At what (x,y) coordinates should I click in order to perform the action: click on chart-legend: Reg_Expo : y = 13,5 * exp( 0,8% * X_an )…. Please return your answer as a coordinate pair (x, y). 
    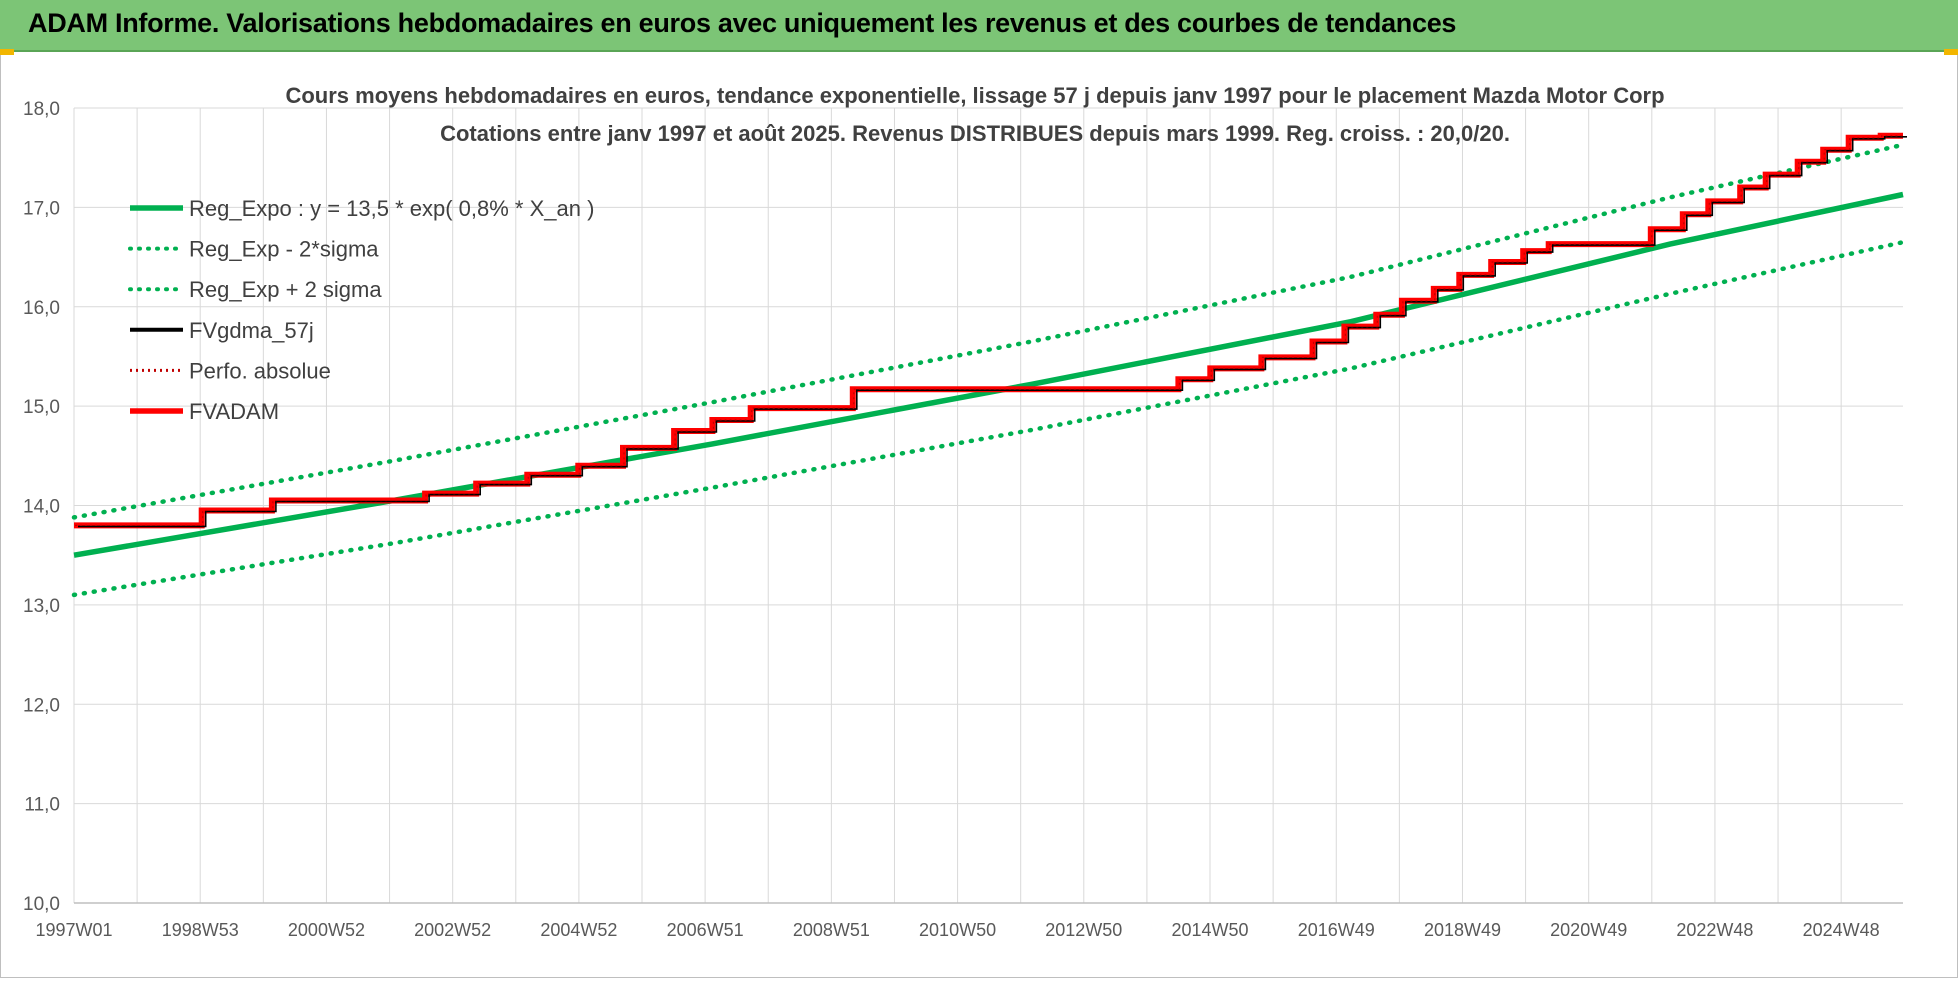
    Looking at the image, I should click on (361, 310).